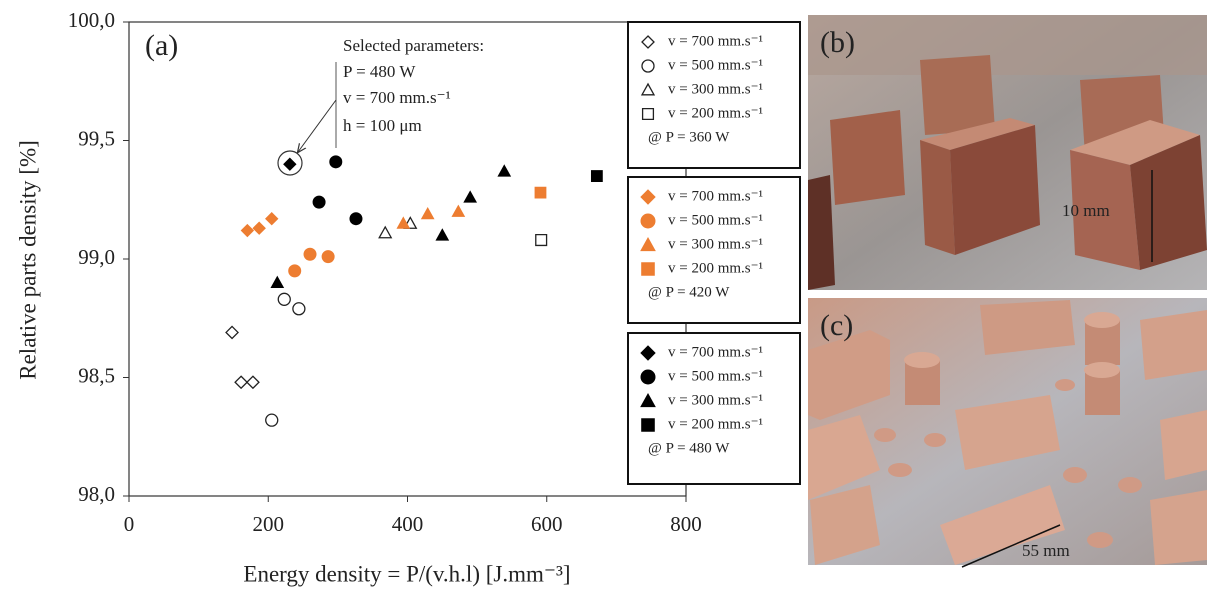 The width and height of the screenshot is (1210, 595). What do you see at coordinates (317, 125) in the screenshot?
I see `annotation-arrow` at bounding box center [317, 125].